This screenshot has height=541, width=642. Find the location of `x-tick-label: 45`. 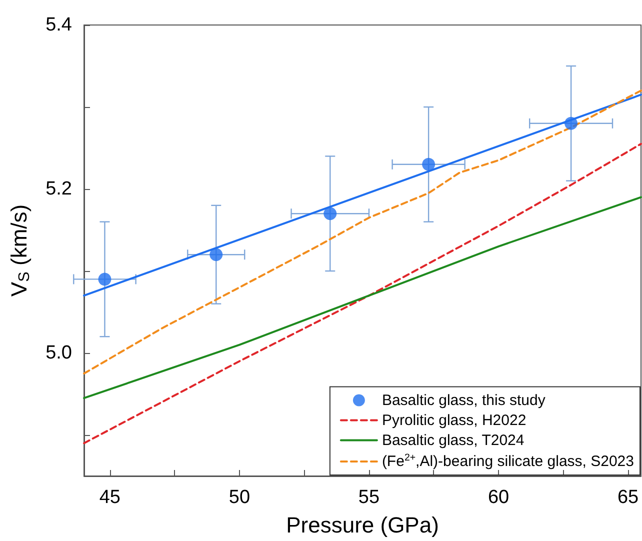

x-tick-label: 45 is located at coordinates (109, 497).